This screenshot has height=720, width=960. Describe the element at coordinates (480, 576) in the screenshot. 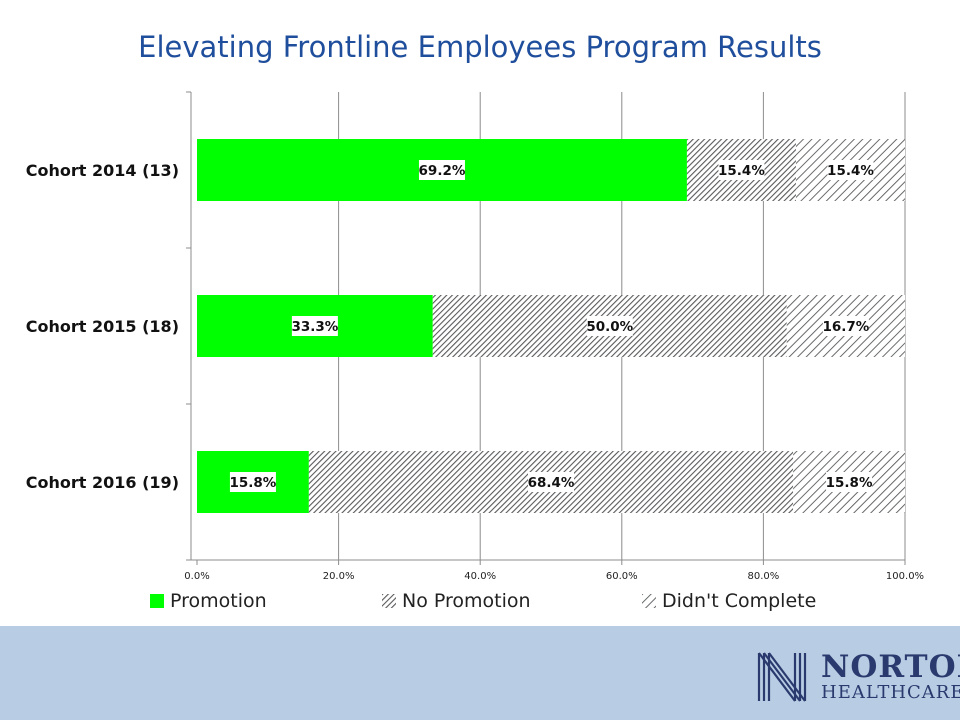

I see `x-tick-label: 40.0%` at that location.